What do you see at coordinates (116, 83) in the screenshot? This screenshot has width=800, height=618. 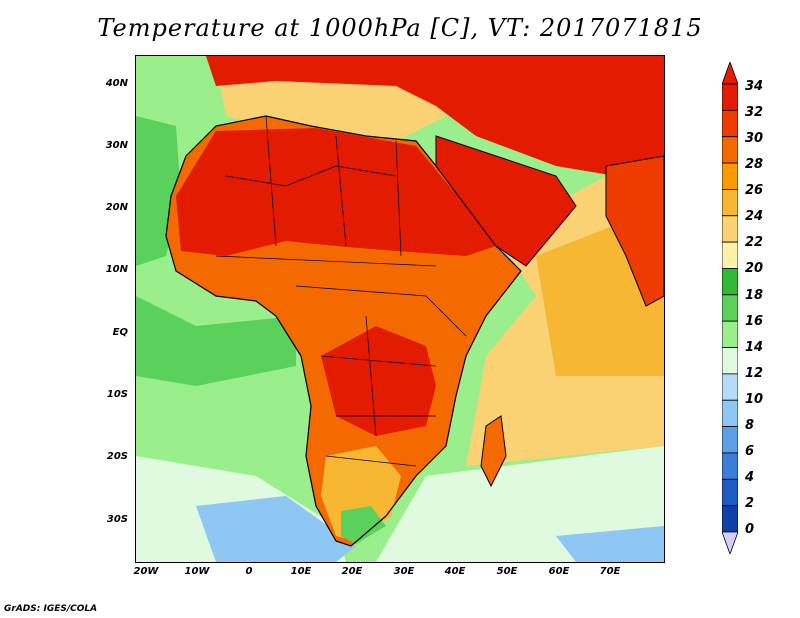 I see `lat-label-40n: 40N` at bounding box center [116, 83].